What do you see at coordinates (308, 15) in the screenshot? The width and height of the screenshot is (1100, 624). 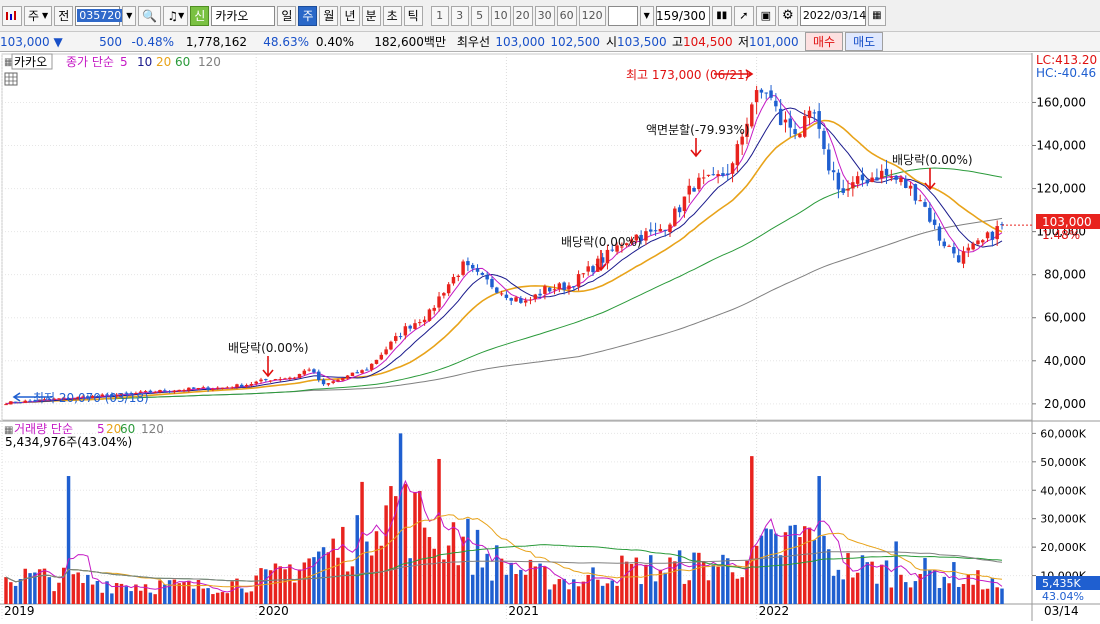 I see `period-week: 주` at bounding box center [308, 15].